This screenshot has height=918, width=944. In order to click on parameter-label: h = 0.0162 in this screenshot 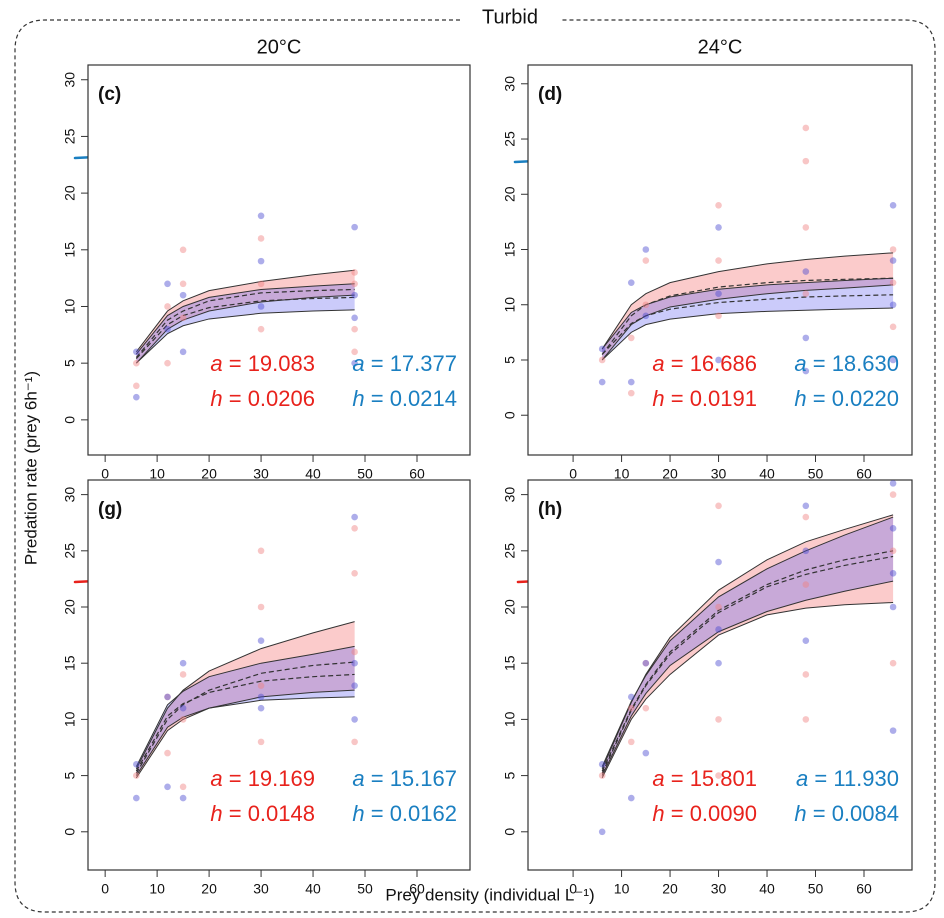, I will do `click(404, 813)`.